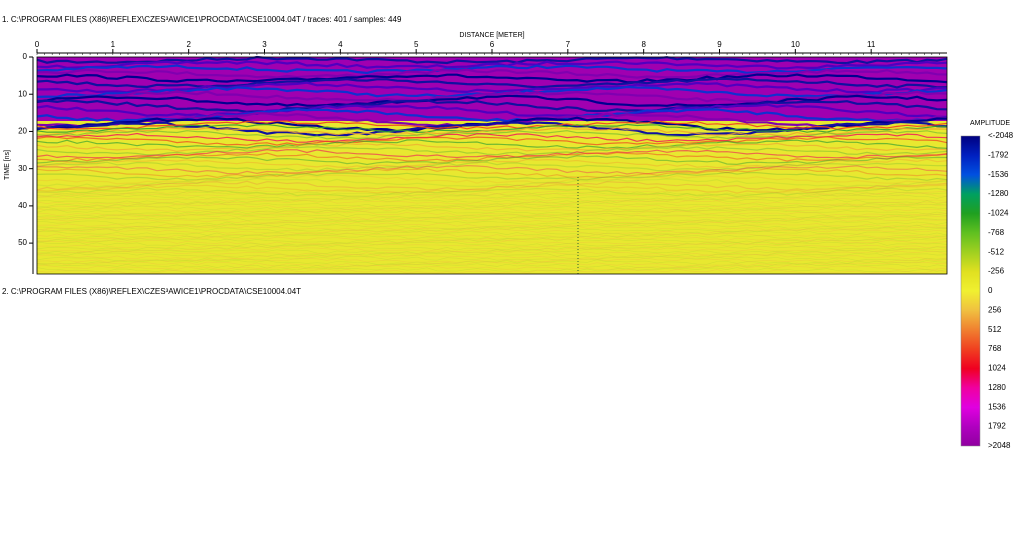 This screenshot has width=1024, height=555. I want to click on y-axis-label: TIME [ns], so click(7, 165).